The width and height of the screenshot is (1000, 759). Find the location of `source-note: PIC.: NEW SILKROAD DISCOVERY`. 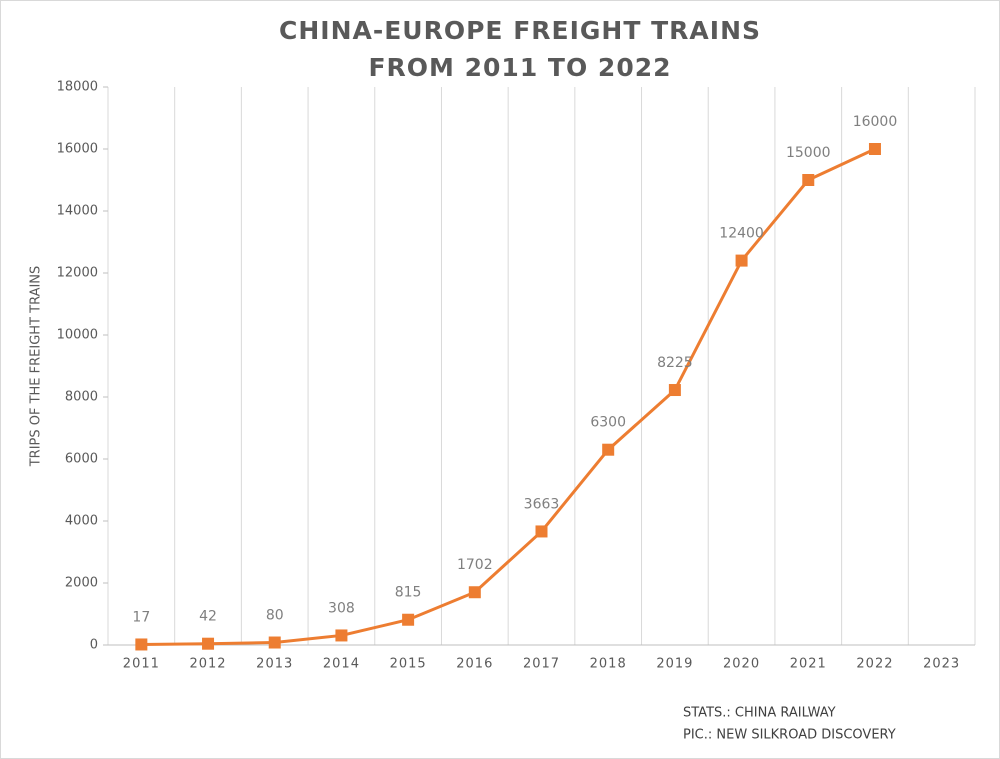

source-note: PIC.: NEW SILKROAD DISCOVERY is located at coordinates (789, 735).